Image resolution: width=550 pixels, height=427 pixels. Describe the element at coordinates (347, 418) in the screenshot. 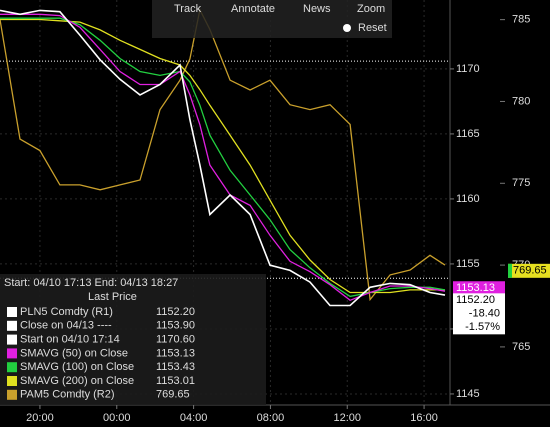

I see `x-tick-label: 12:00` at that location.